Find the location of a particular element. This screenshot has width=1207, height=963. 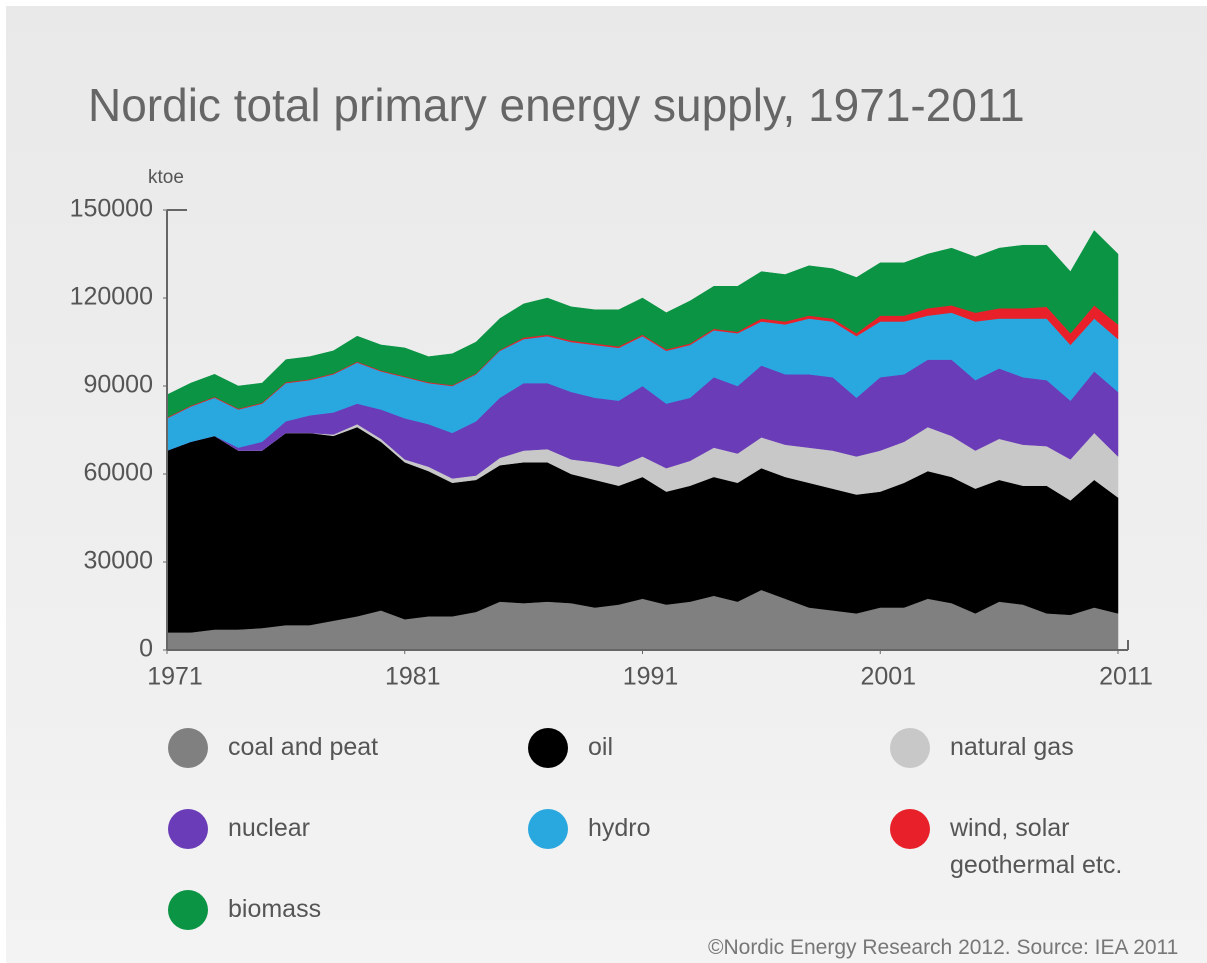

legend-label: natural gas is located at coordinates (1012, 747).